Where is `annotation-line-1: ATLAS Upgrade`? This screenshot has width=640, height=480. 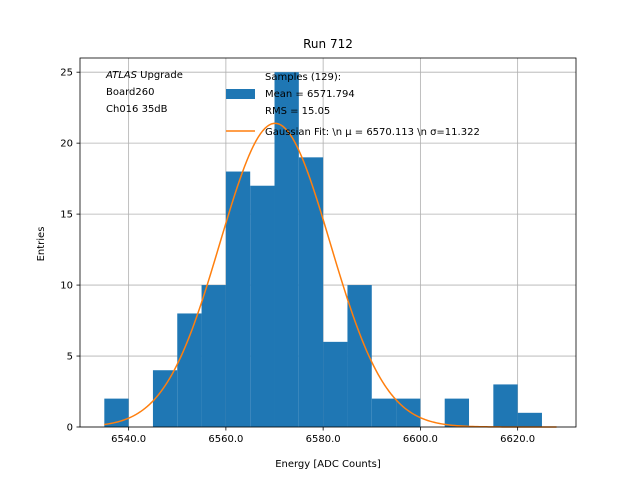 annotation-line-1: ATLAS Upgrade is located at coordinates (144, 75).